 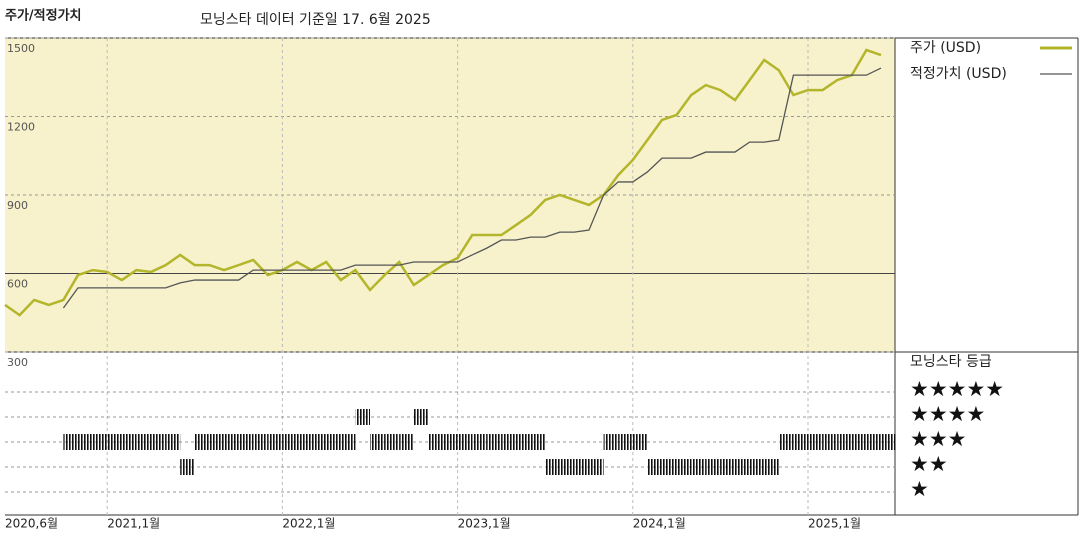 I want to click on x-tick-label: 2022,1월, so click(x=308, y=524).